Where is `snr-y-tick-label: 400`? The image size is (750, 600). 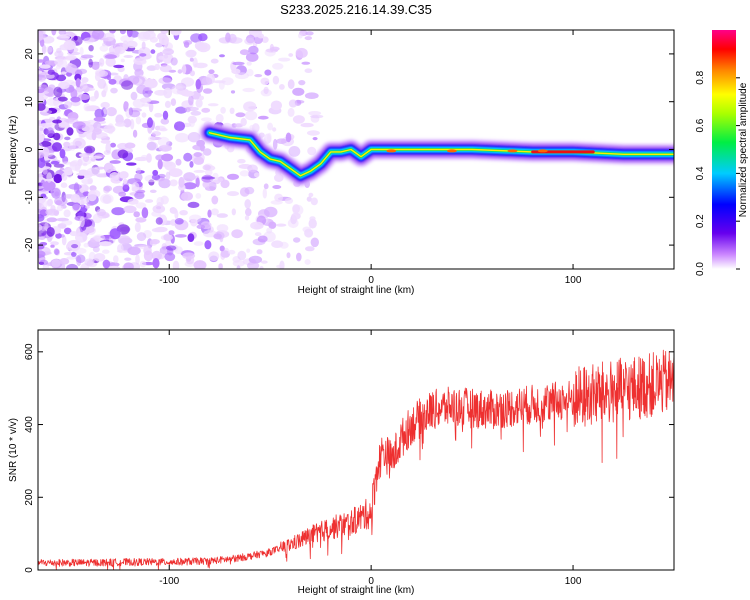 snr-y-tick-label: 400 is located at coordinates (29, 424).